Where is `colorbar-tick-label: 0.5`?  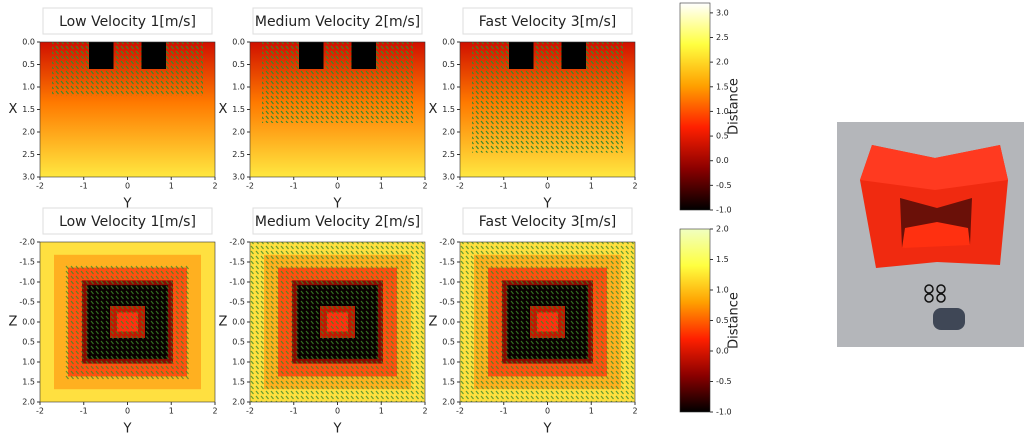
colorbar-tick-label: 0.5 is located at coordinates (722, 136).